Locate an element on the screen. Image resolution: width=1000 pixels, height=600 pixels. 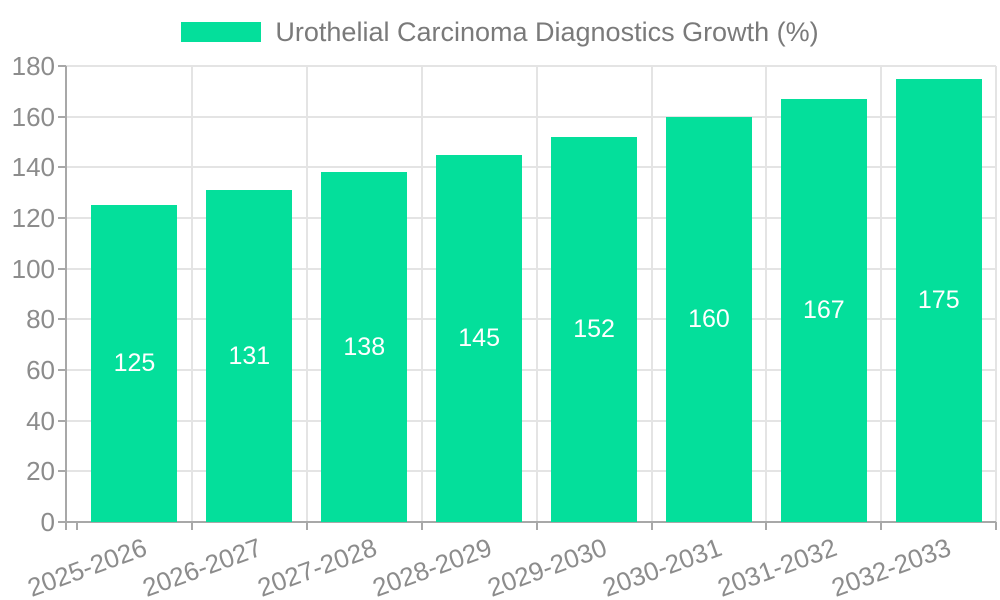
x-axis-label: 2026-2027 is located at coordinates (202, 566).